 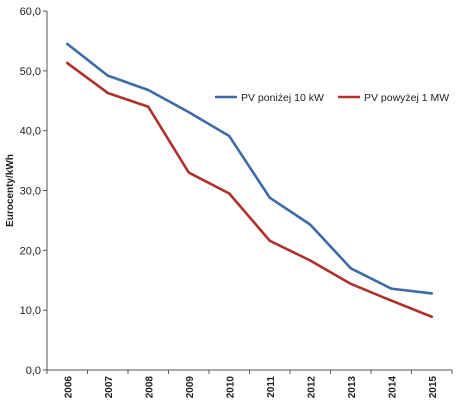 I want to click on x-tick-label: 2006, so click(x=68, y=387).